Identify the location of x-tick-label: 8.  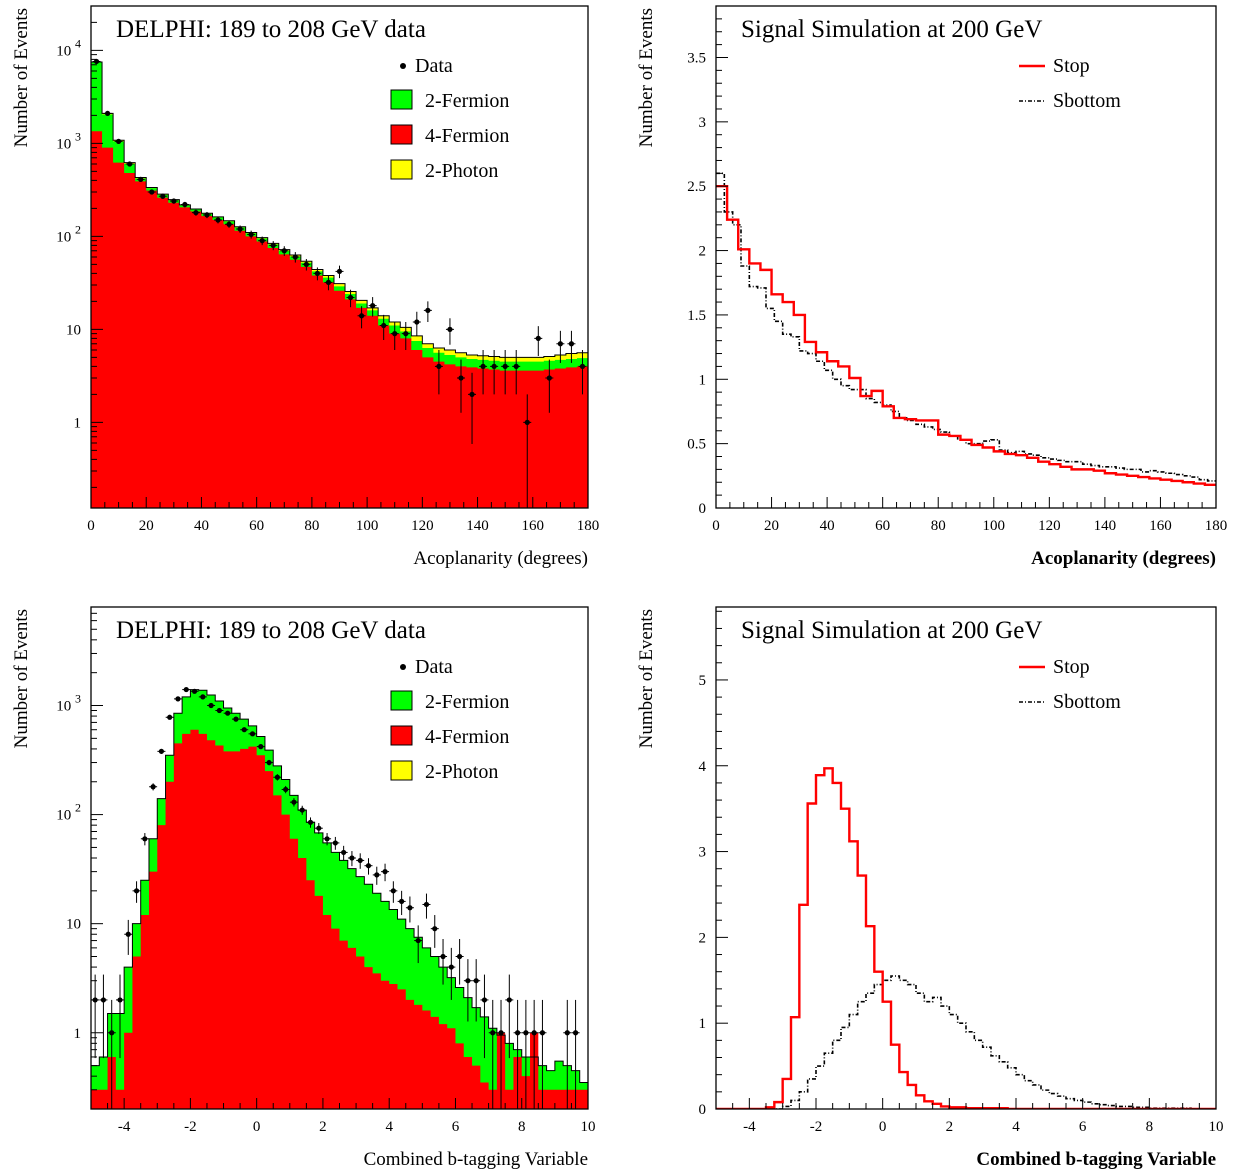
(1150, 1127).